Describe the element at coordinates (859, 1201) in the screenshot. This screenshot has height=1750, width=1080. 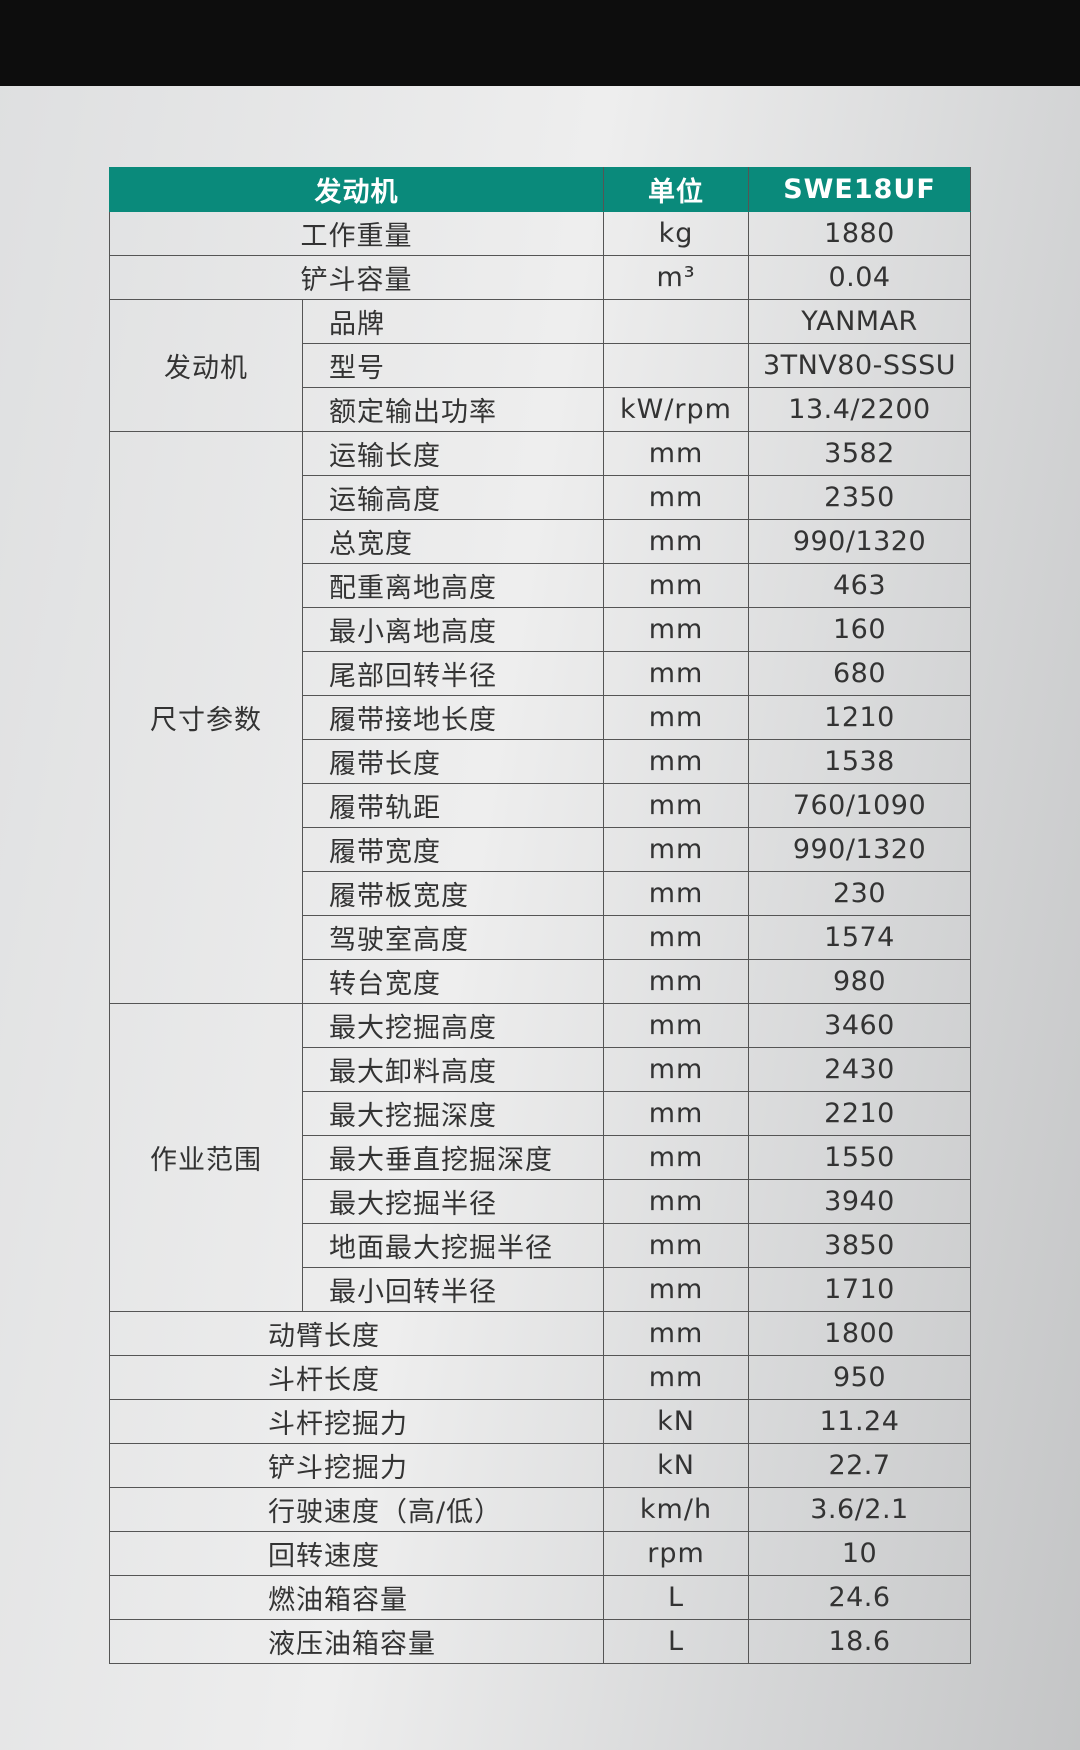
I see `param-value: 3940` at that location.